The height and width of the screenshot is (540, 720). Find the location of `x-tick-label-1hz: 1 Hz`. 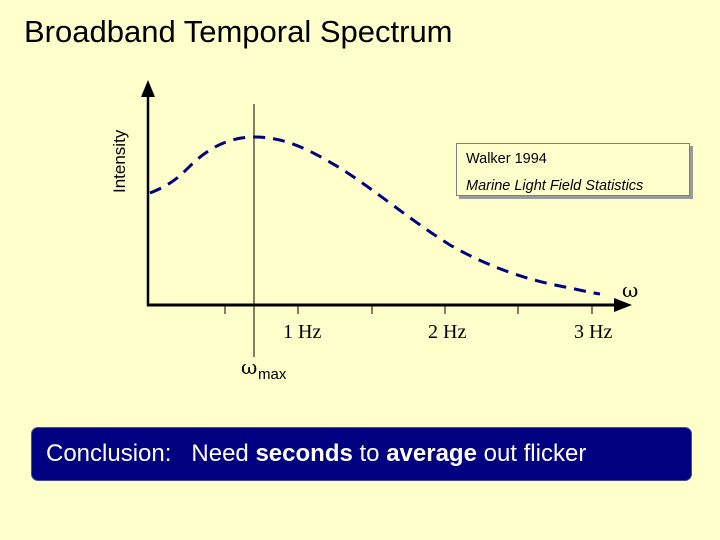

x-tick-label-1hz: 1 Hz is located at coordinates (302, 332).